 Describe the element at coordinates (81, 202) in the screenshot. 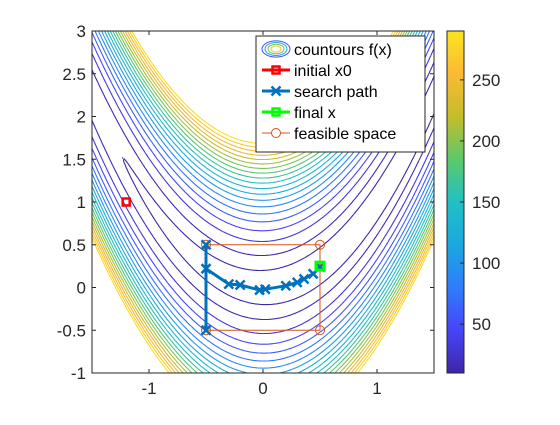

I see `y-tick-label: 1` at that location.